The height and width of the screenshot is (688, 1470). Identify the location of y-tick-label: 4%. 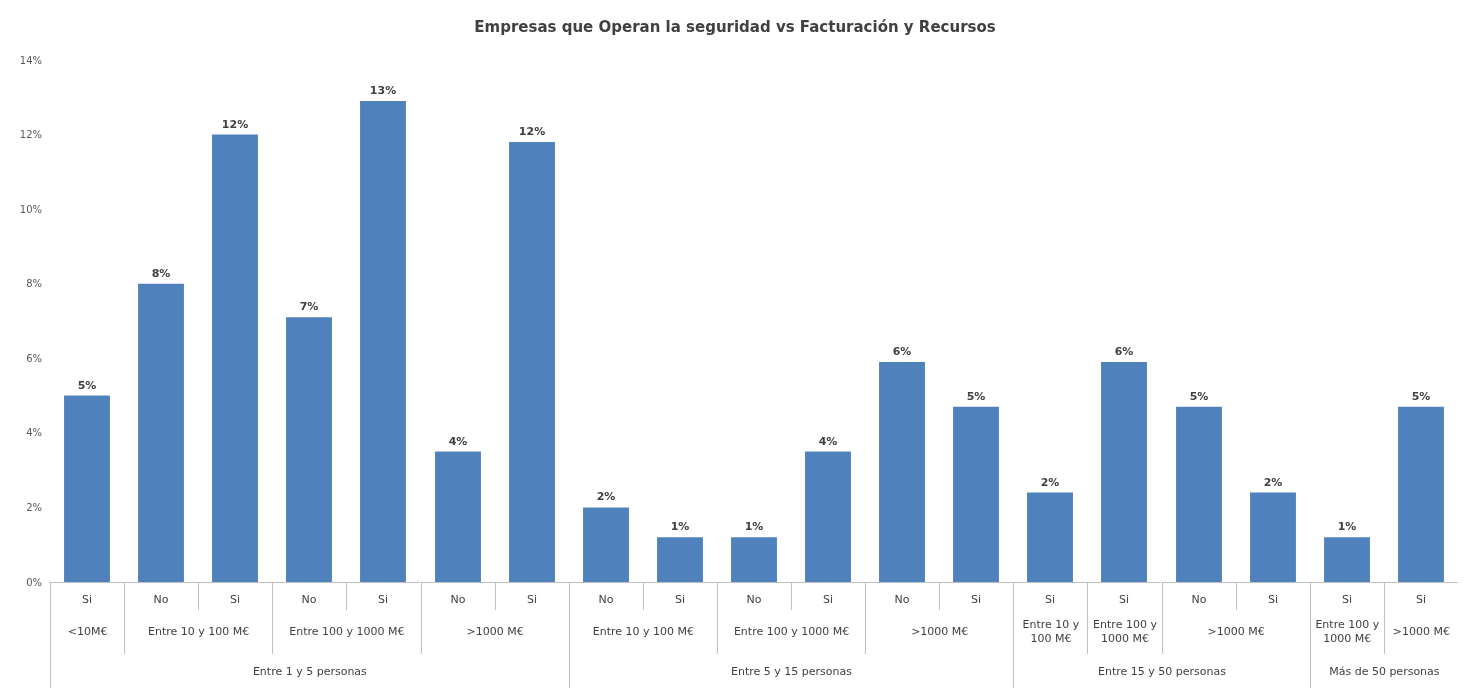
(34, 433).